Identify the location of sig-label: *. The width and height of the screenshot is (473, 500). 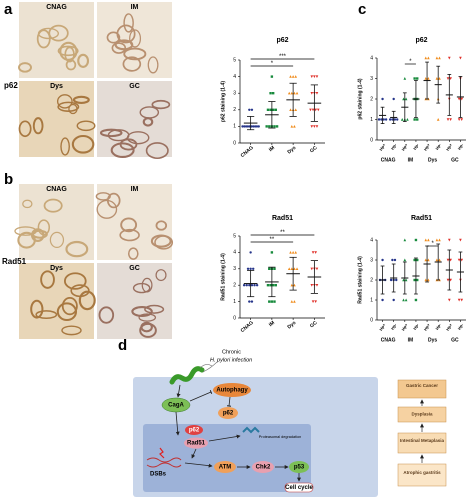
(410, 62).